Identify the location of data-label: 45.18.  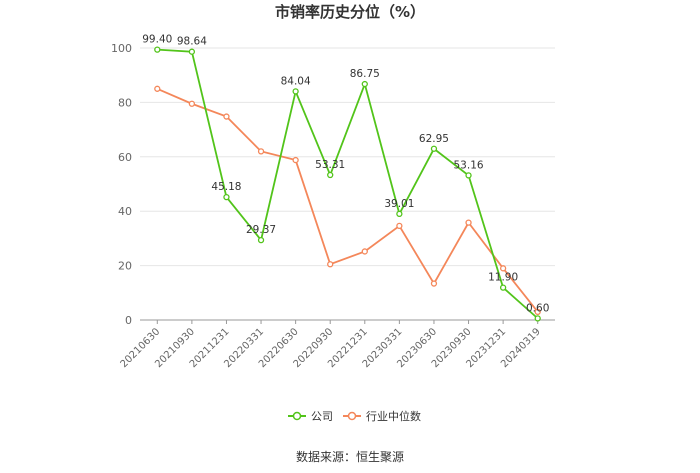
(226, 187).